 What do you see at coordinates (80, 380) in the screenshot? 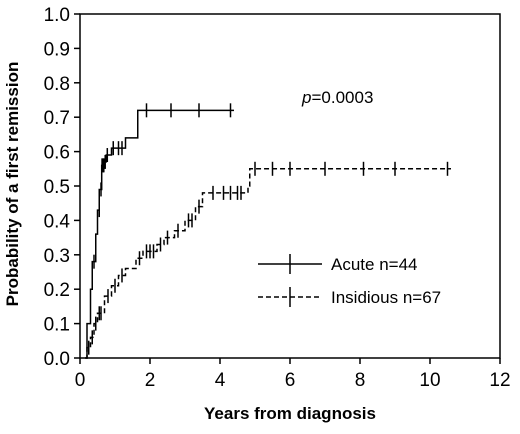
I see `x-tick-label: 0` at bounding box center [80, 380].